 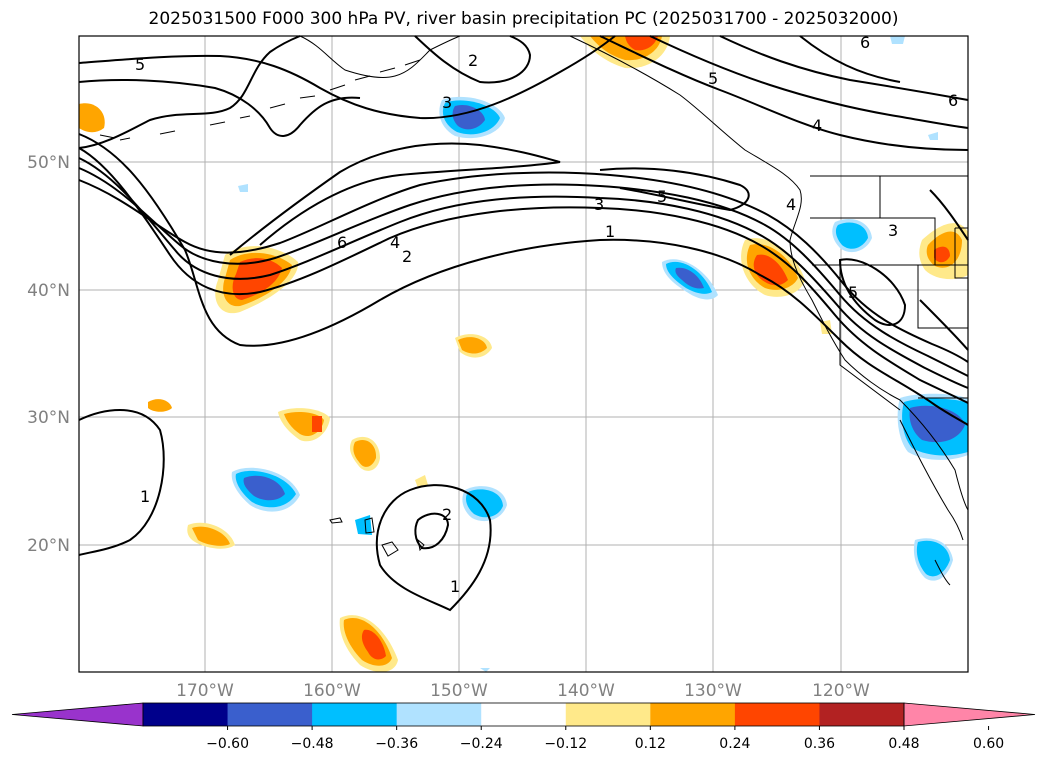 I want to click on lat-tick-label: 40°N, so click(x=48, y=291).